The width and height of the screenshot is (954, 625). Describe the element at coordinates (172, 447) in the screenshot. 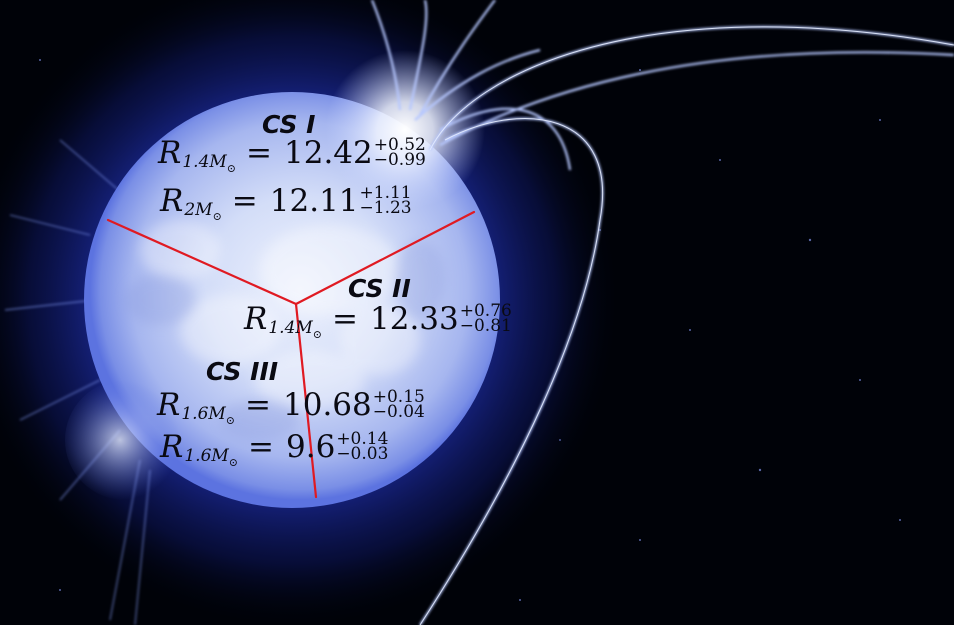

I see `cs3-eq2-symbol: R` at that location.